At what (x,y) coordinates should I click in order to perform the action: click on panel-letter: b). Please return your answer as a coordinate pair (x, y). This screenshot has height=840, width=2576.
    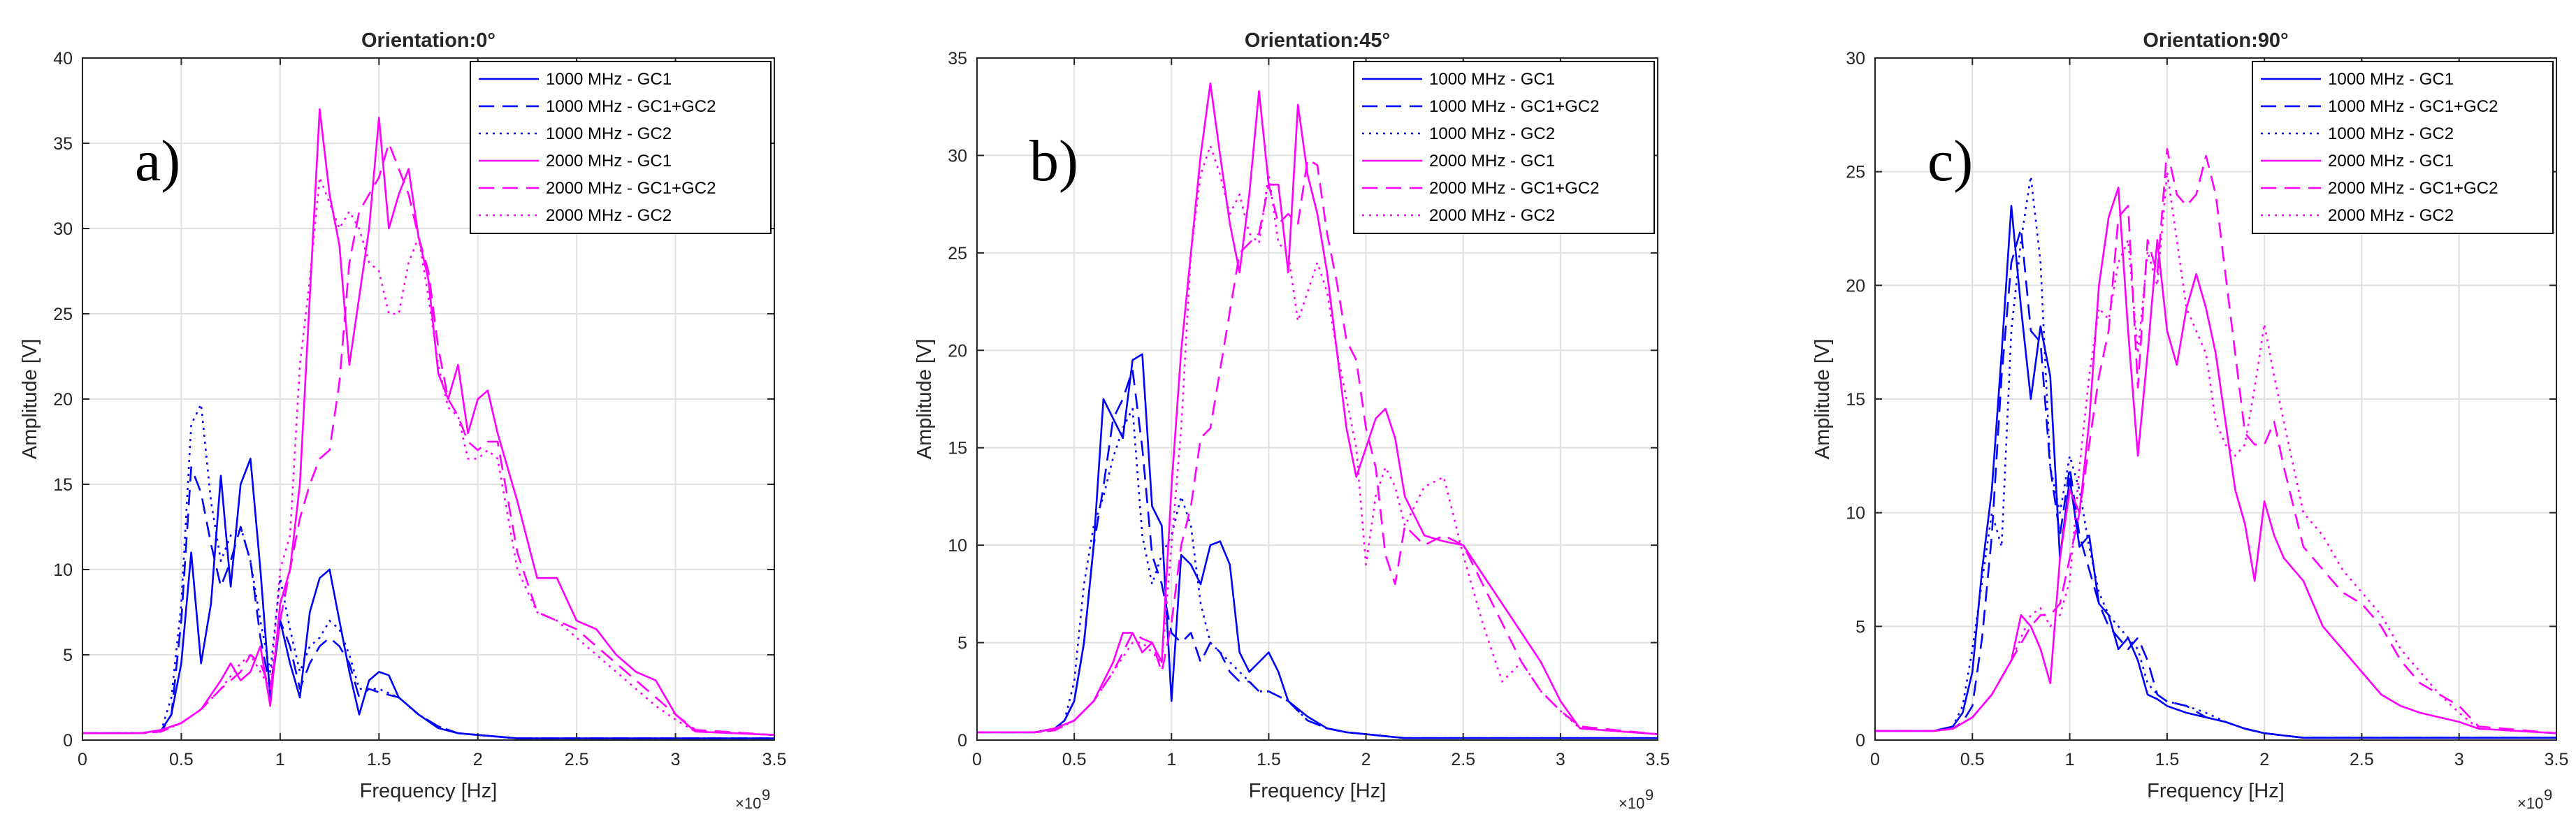
    Looking at the image, I should click on (1053, 162).